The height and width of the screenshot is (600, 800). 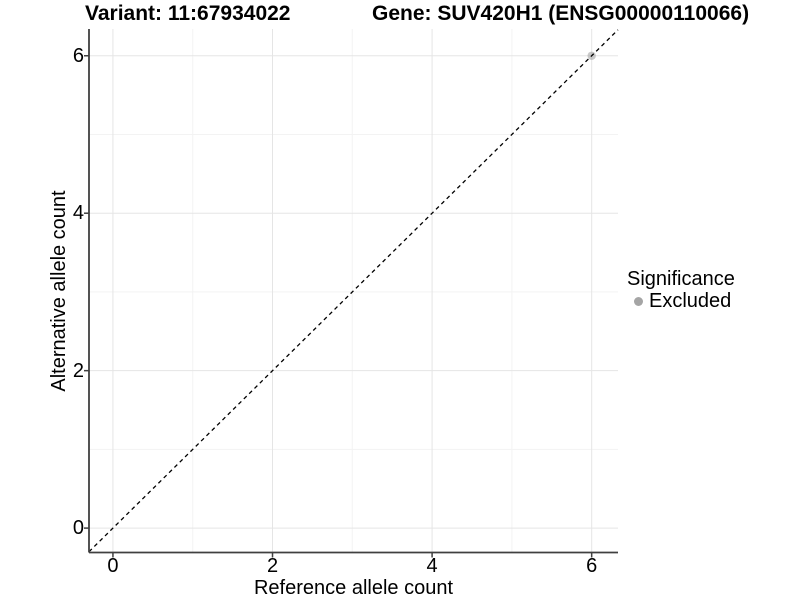 What do you see at coordinates (78, 55) in the screenshot?
I see `y-tick-label: 6` at bounding box center [78, 55].